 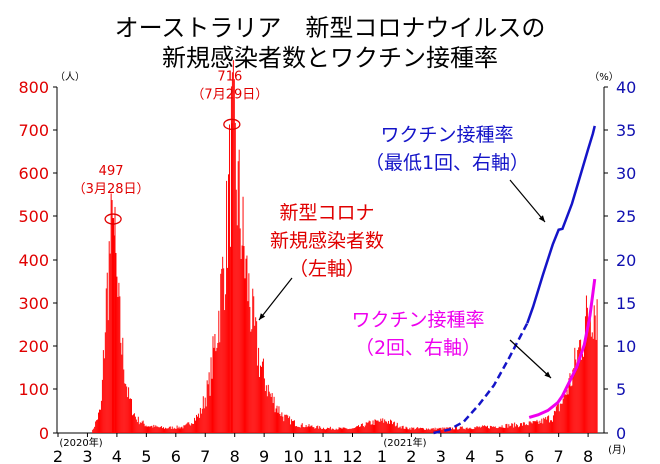 What do you see at coordinates (527, 201) in the screenshot?
I see `vaccine-first-annotation-arrow` at bounding box center [527, 201].